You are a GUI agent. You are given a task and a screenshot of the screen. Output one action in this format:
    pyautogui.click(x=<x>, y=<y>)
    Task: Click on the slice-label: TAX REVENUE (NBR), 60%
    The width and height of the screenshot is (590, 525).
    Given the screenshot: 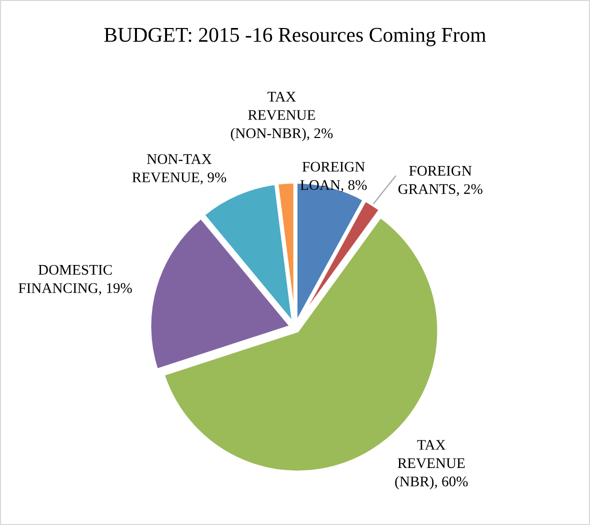 What is the action you would take?
    pyautogui.click(x=431, y=465)
    